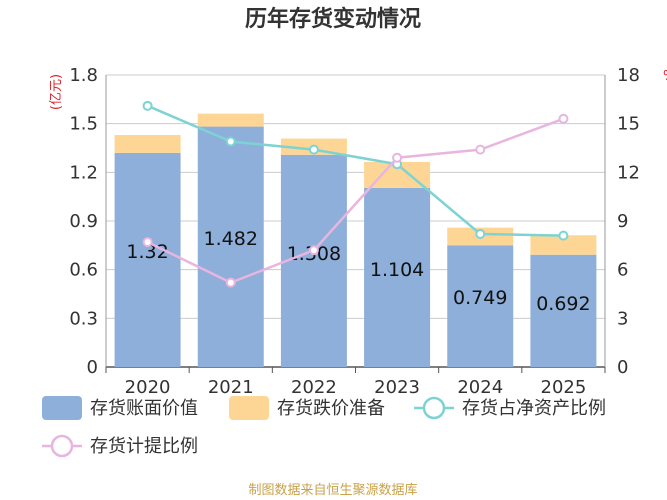 Image resolution: width=667 pixels, height=500 pixels. What do you see at coordinates (665, 76) in the screenshot?
I see `right-axis-unit: %` at bounding box center [665, 76].